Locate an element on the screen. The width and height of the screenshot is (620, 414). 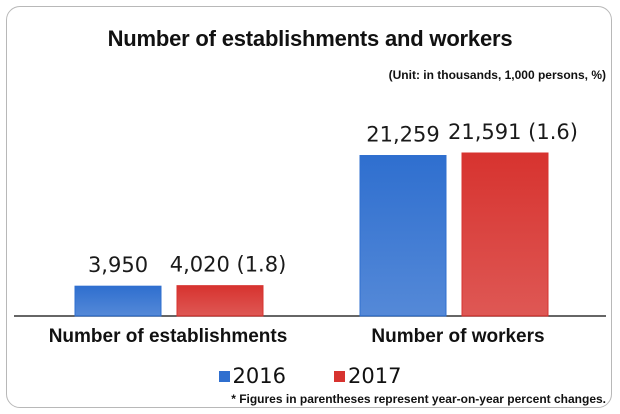
bar-2017-workers is located at coordinates (505, 234).